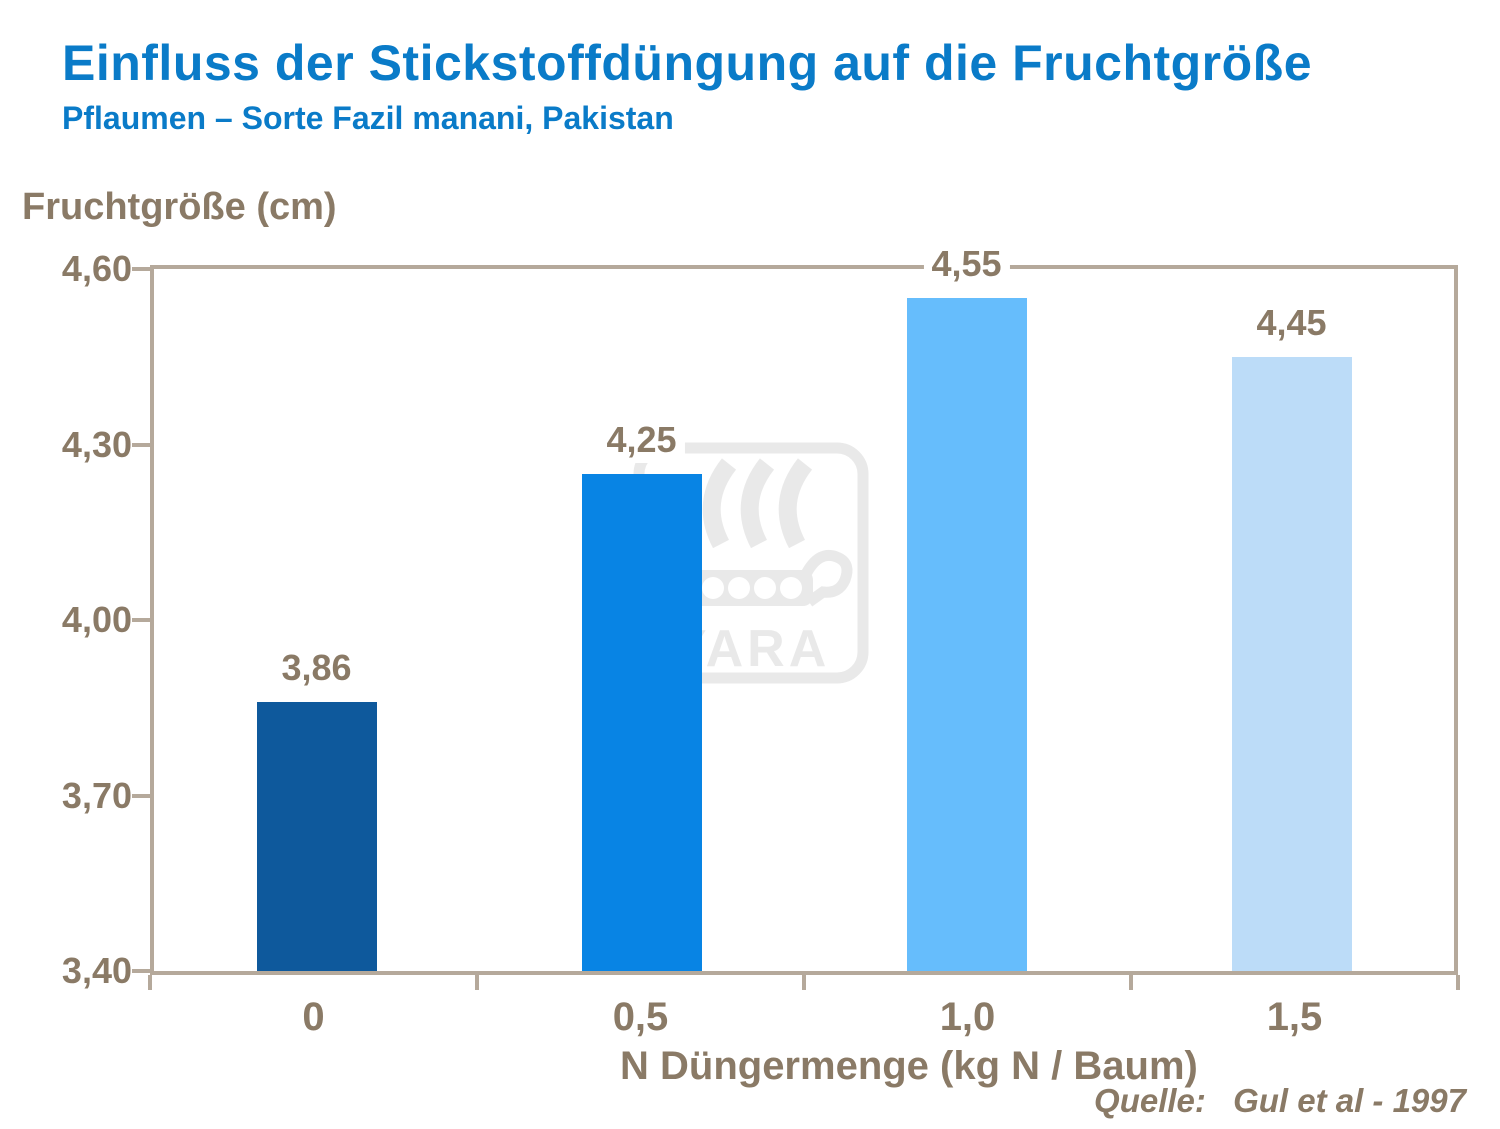 The height and width of the screenshot is (1129, 1500). Describe the element at coordinates (96, 268) in the screenshot. I see `y-tick-label: 4,60` at that location.